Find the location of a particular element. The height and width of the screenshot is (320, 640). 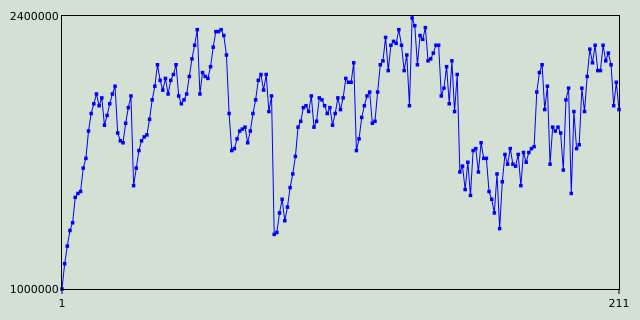

y-tick-label: 1000000 is located at coordinates (34, 289).